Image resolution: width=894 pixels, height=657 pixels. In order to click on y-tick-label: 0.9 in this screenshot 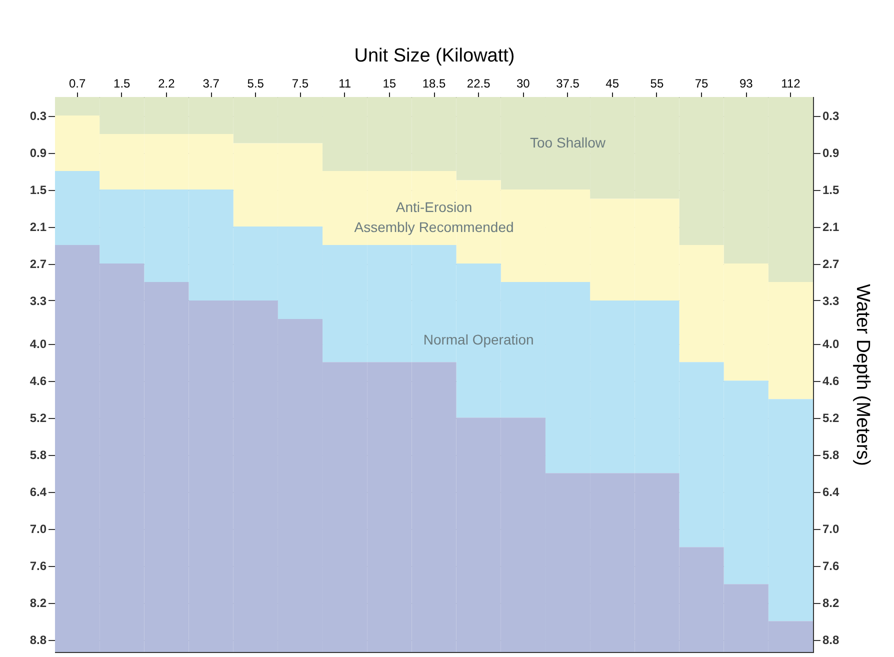, I will do `click(38, 153)`.